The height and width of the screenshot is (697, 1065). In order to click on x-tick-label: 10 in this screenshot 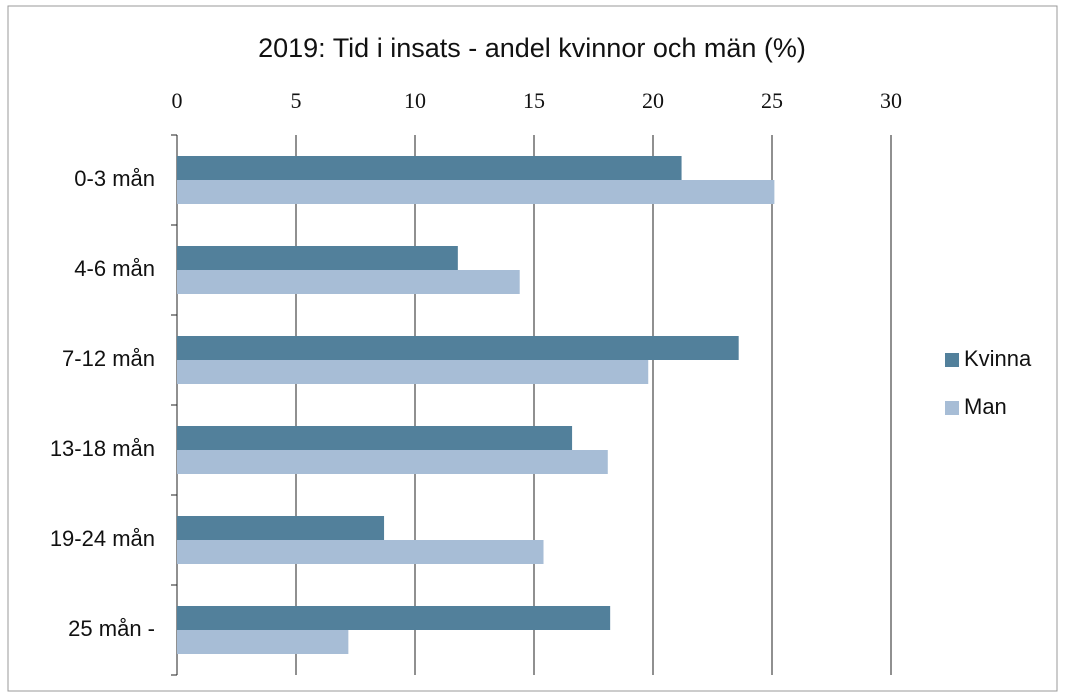, I will do `click(415, 100)`.